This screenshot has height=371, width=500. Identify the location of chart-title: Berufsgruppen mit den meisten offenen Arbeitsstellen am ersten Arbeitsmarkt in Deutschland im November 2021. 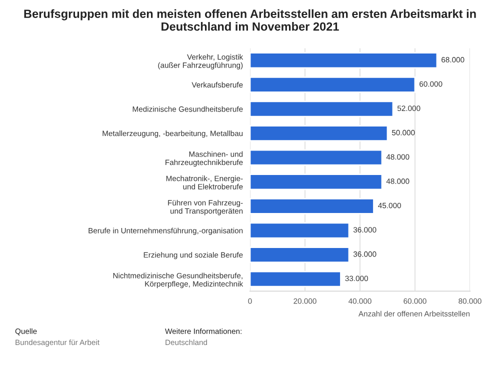
(250, 20).